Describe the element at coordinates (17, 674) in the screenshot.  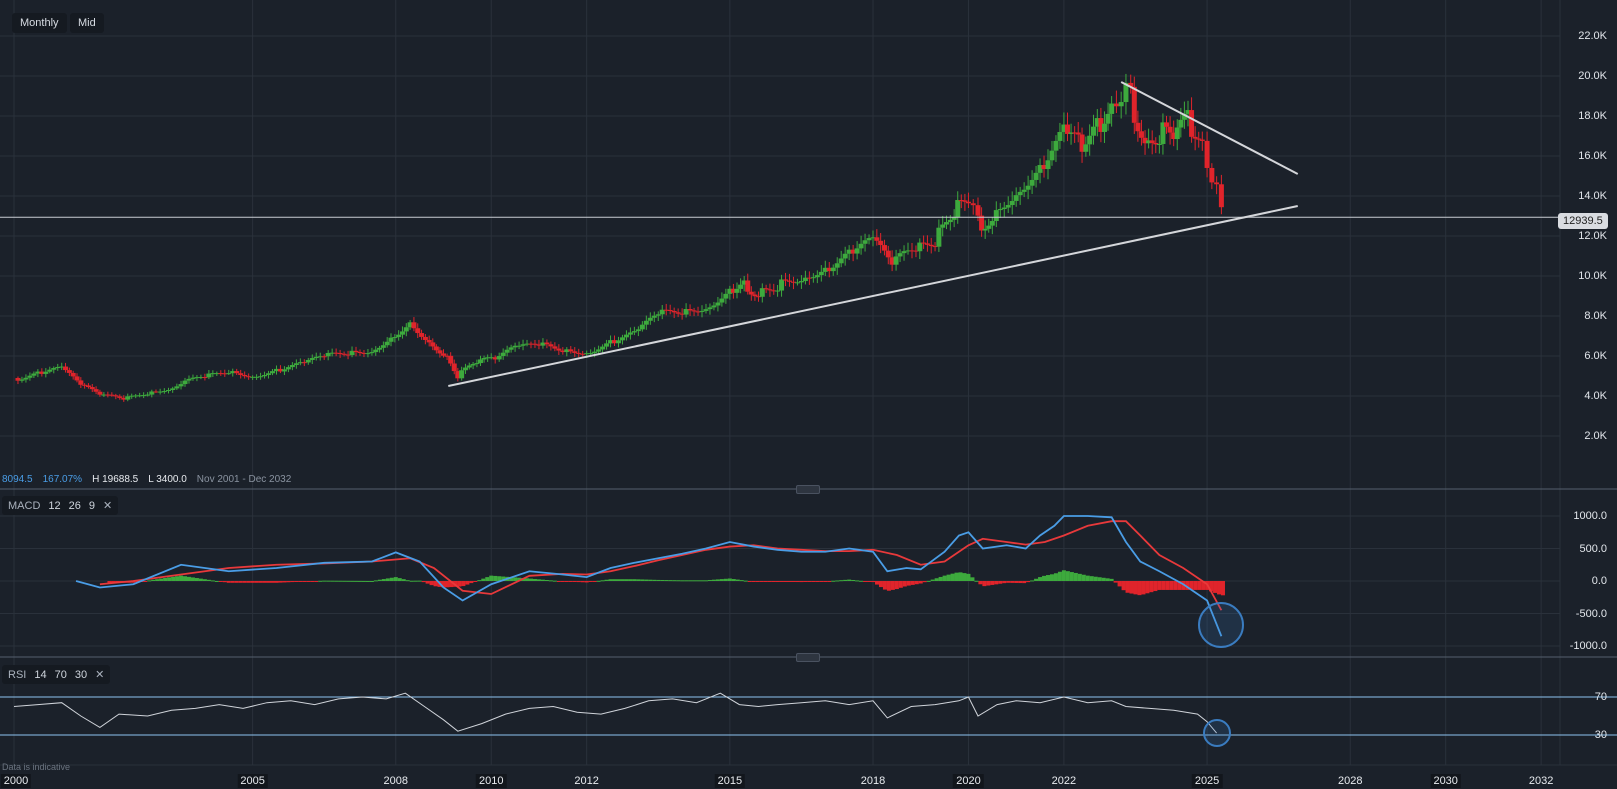
I see `rsi-name: RSI` at that location.